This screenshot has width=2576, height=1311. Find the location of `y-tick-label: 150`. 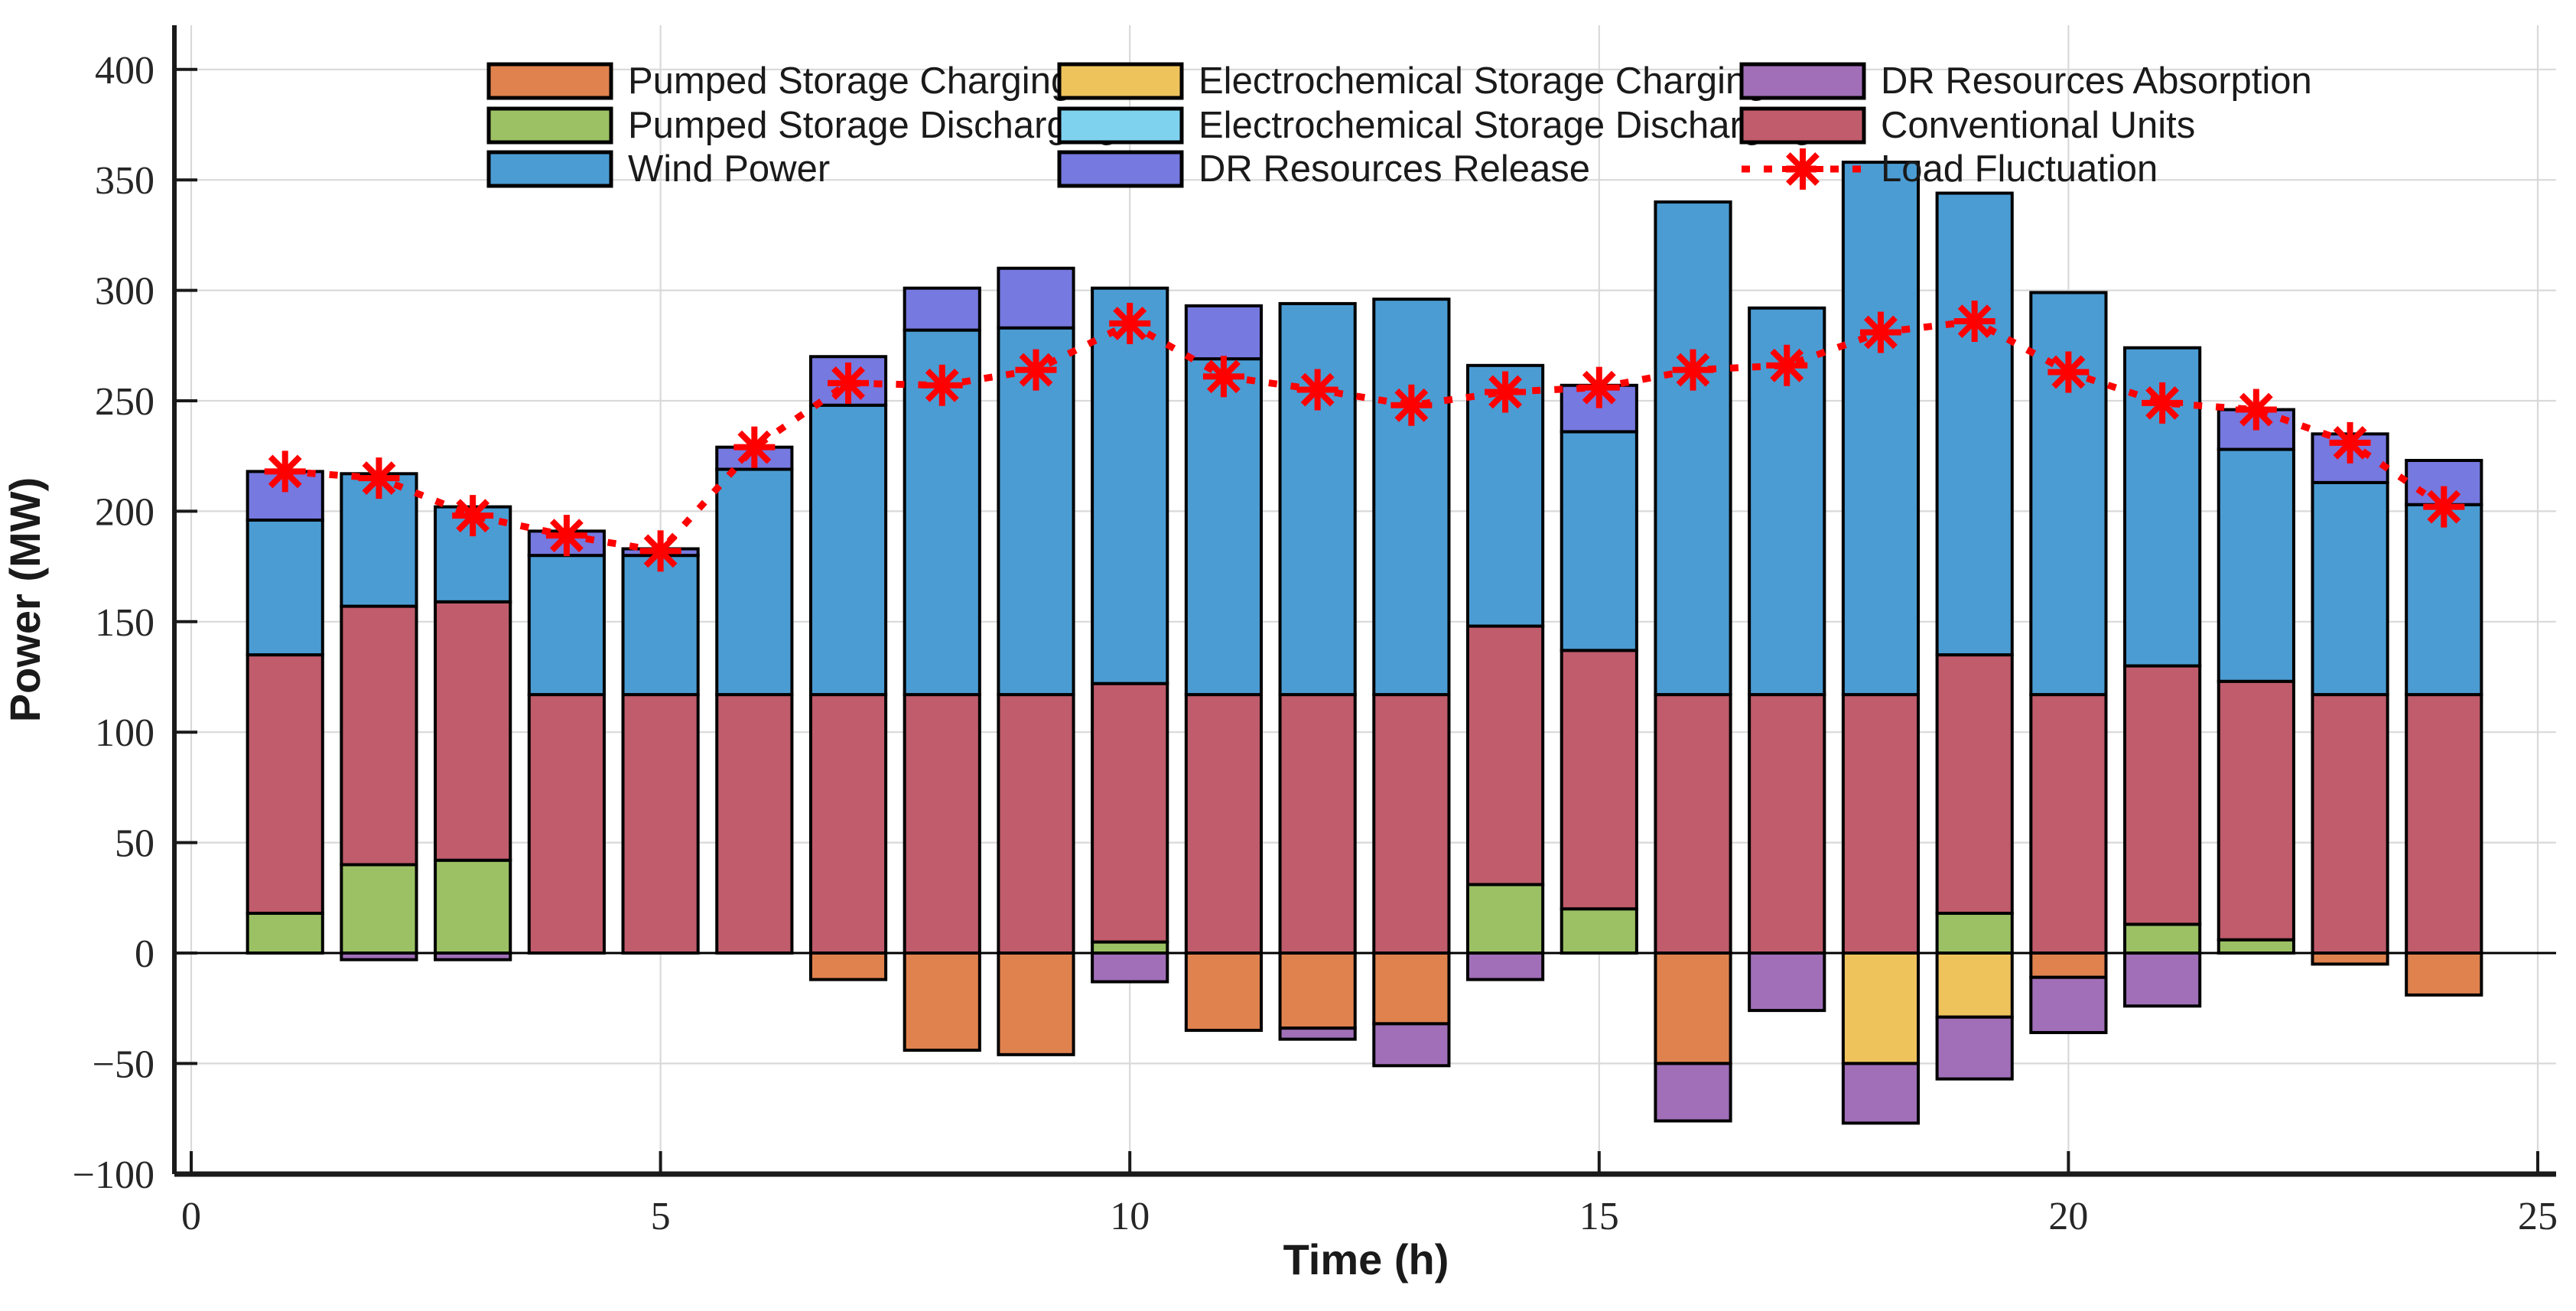

y-tick-label: 150 is located at coordinates (124, 623).